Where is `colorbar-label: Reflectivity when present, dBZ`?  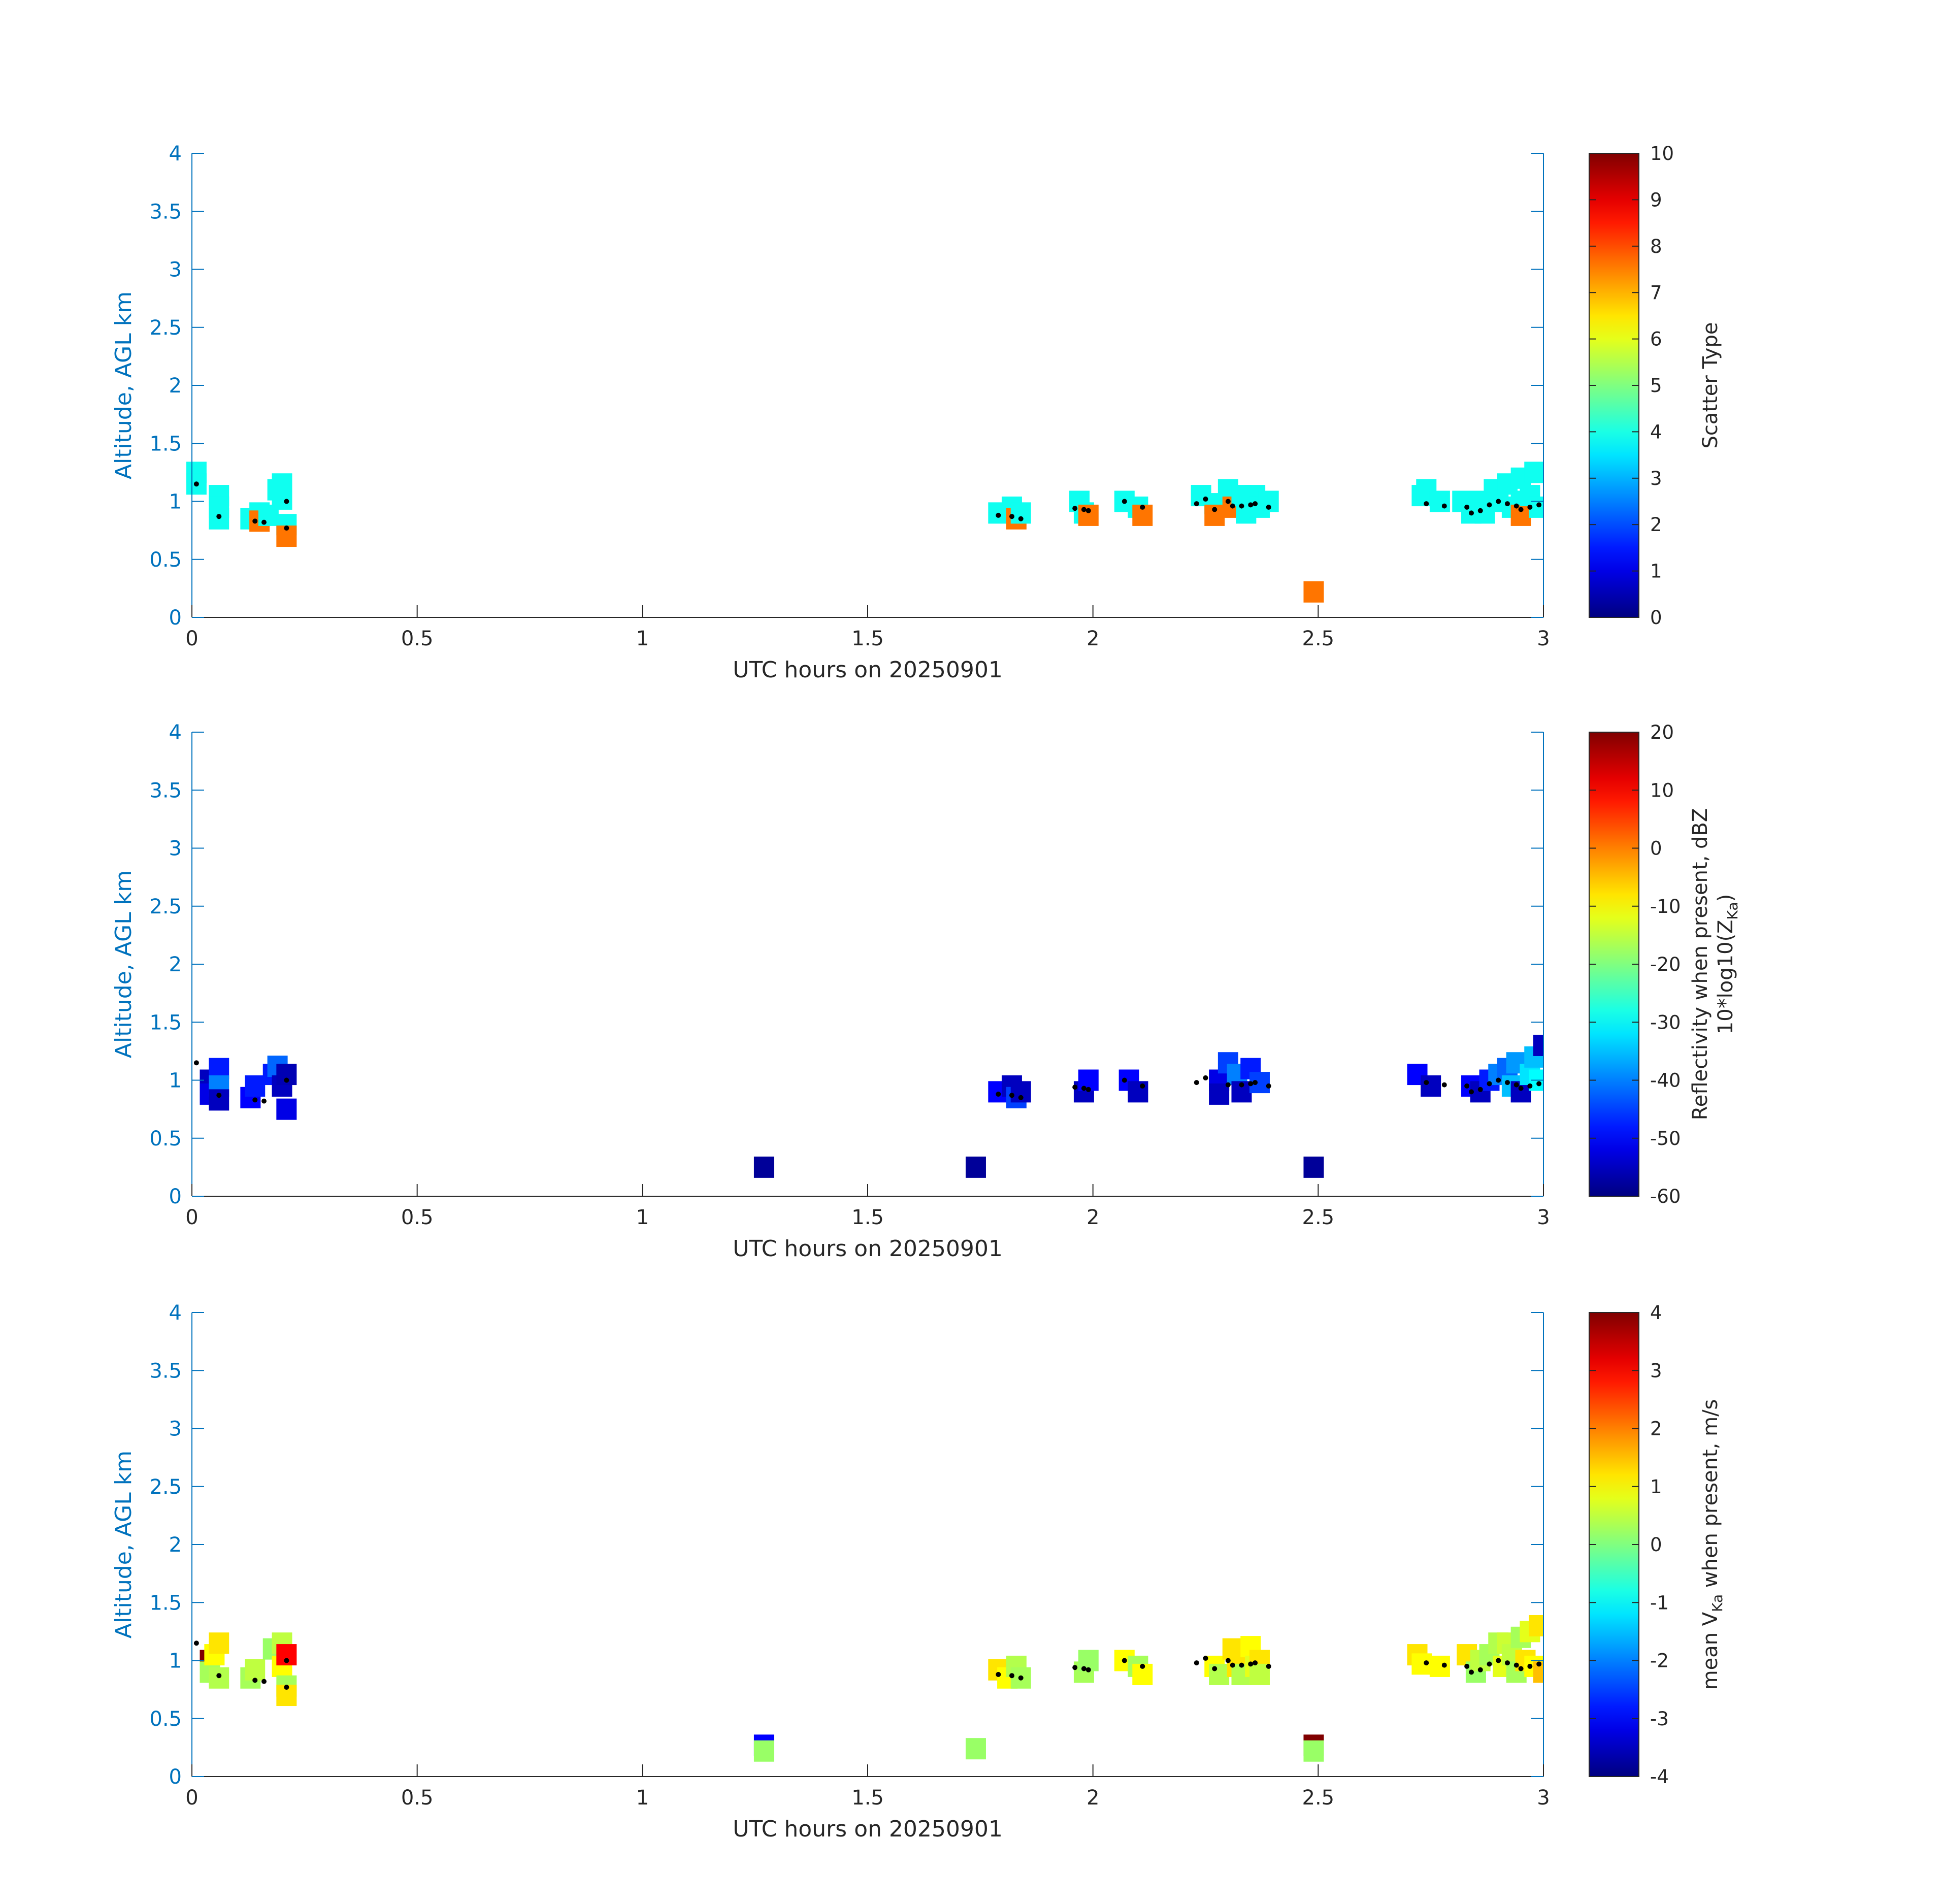
colorbar-label: Reflectivity when present, dBZ is located at coordinates (1700, 965).